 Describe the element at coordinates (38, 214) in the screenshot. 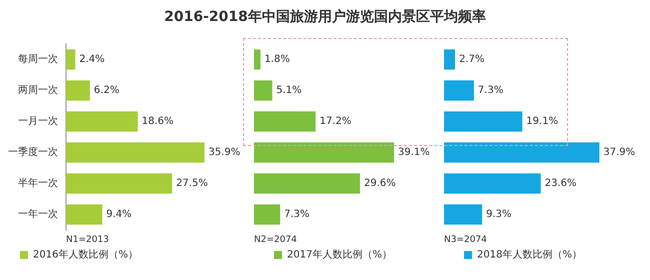

I see `y-tick-label: 一年一次` at that location.